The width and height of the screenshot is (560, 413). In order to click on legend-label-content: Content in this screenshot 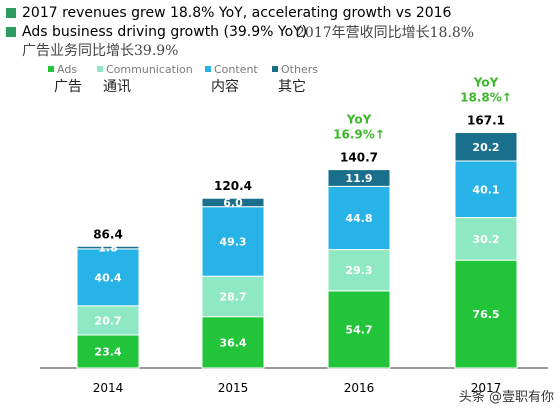, I will do `click(236, 69)`.